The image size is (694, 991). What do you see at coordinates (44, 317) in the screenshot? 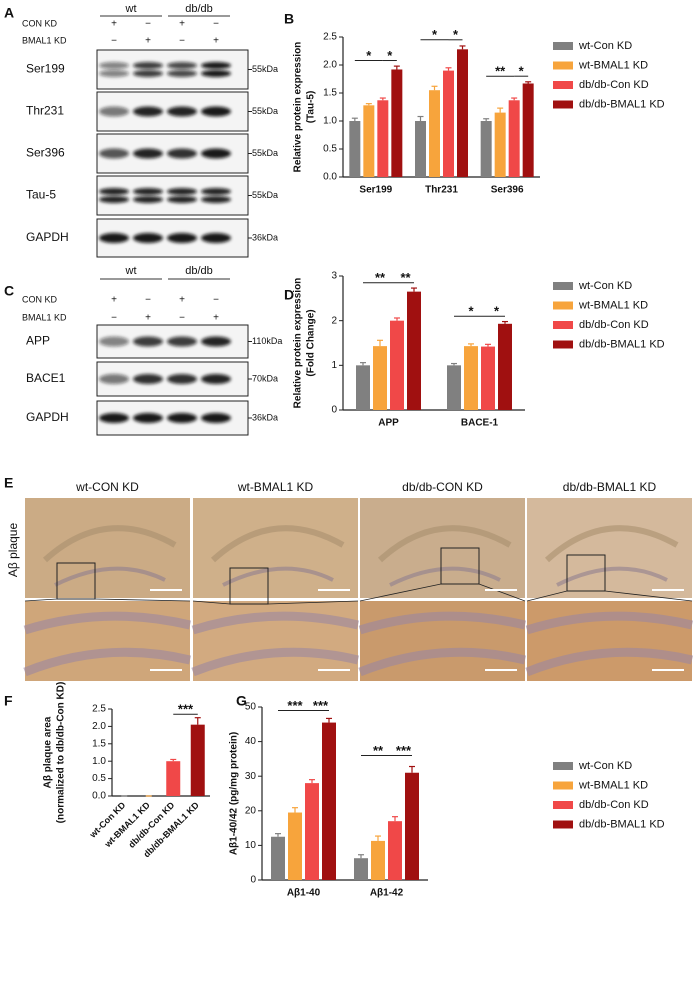
I see `treatment-label: BMAL1 KD` at bounding box center [44, 317].